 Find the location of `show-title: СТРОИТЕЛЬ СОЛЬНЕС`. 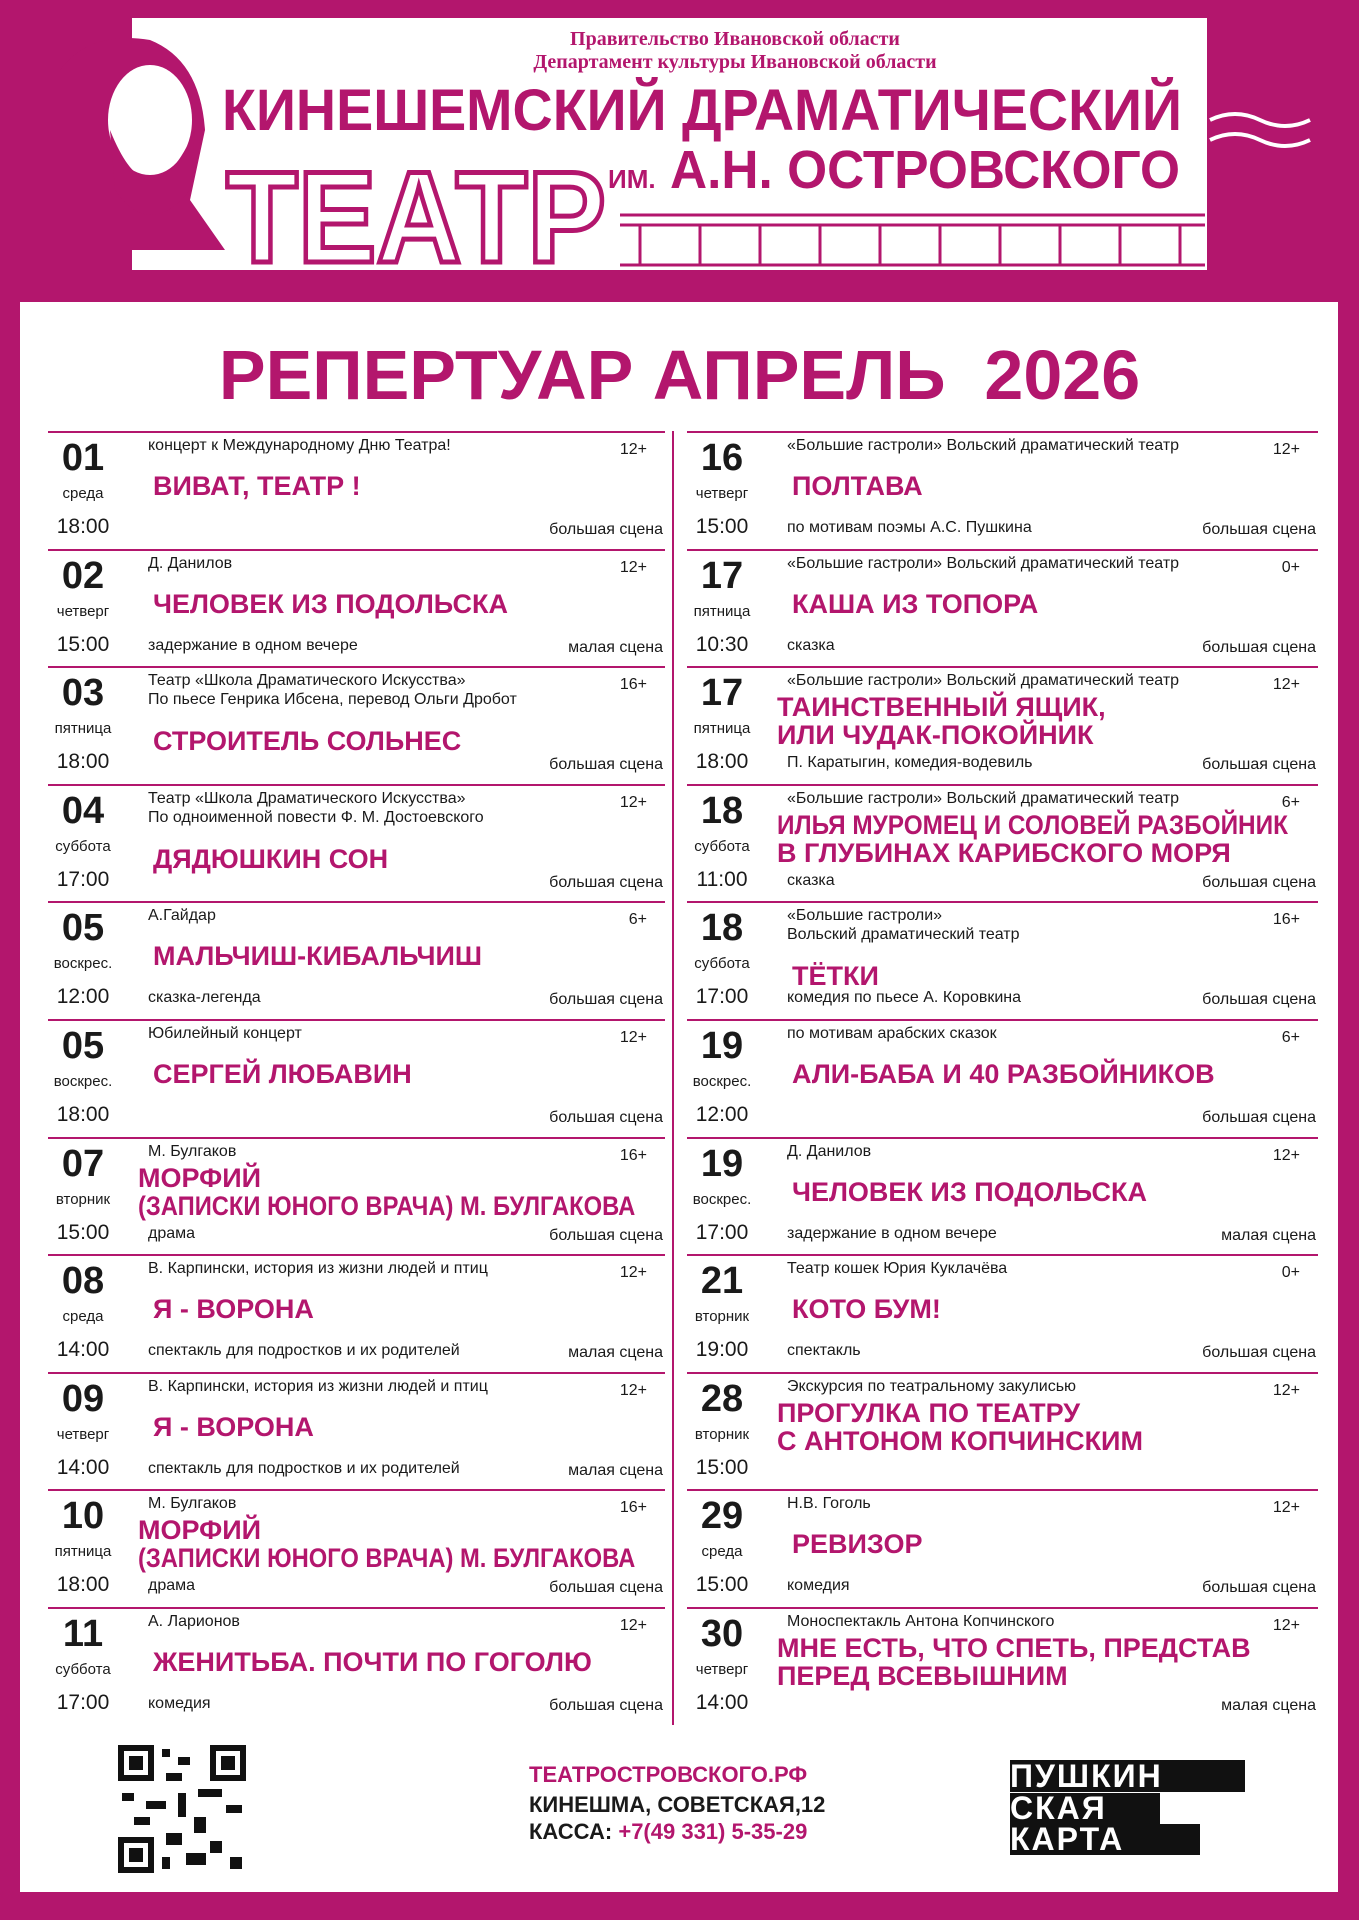

show-title: СТРОИТЕЛЬ СОЛЬНЕС is located at coordinates (307, 741).